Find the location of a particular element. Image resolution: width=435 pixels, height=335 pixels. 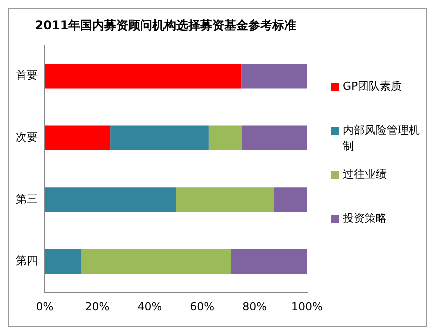

x-tick-label: 100% is located at coordinates (308, 307).